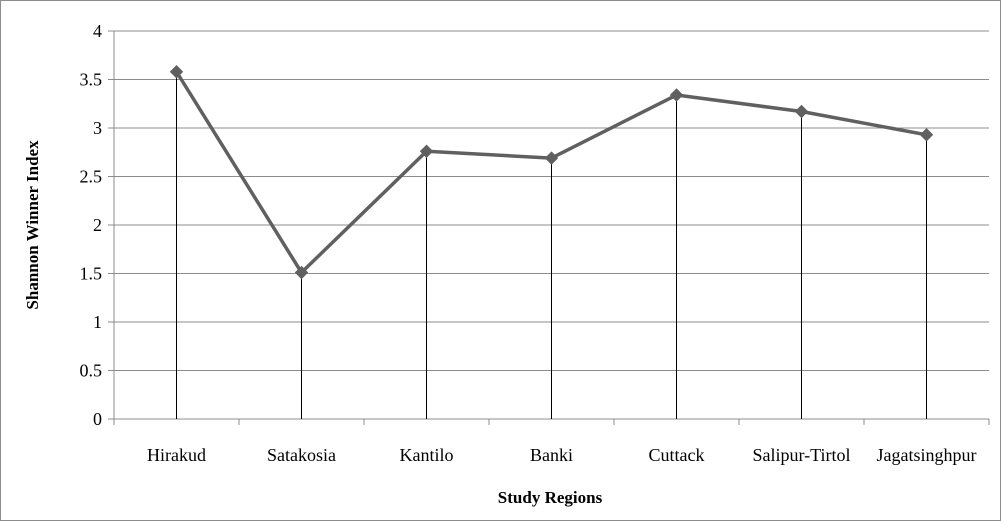  Describe the element at coordinates (32, 225) in the screenshot. I see `y-axis-title: Shannon Winner Index` at that location.